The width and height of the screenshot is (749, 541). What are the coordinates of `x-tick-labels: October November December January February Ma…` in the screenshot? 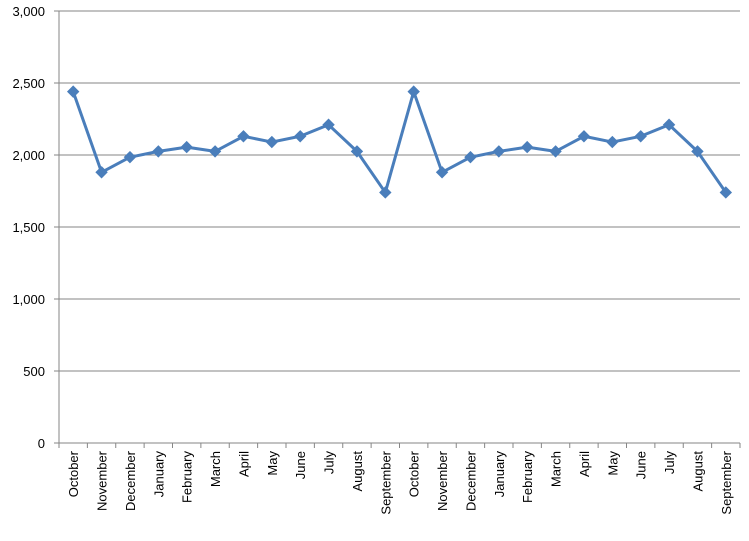 It's located at (400, 482).